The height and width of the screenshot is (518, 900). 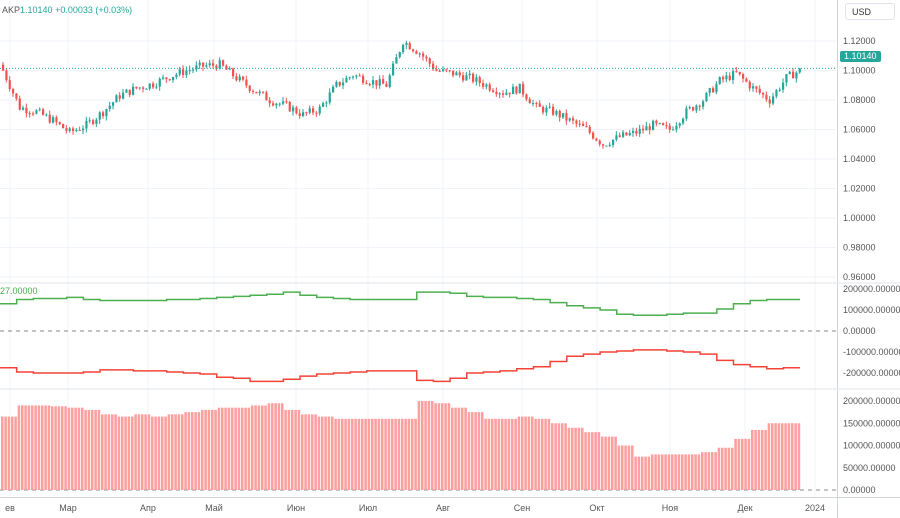 I want to click on volume-axis-label: 200000.00000, so click(x=871, y=401).